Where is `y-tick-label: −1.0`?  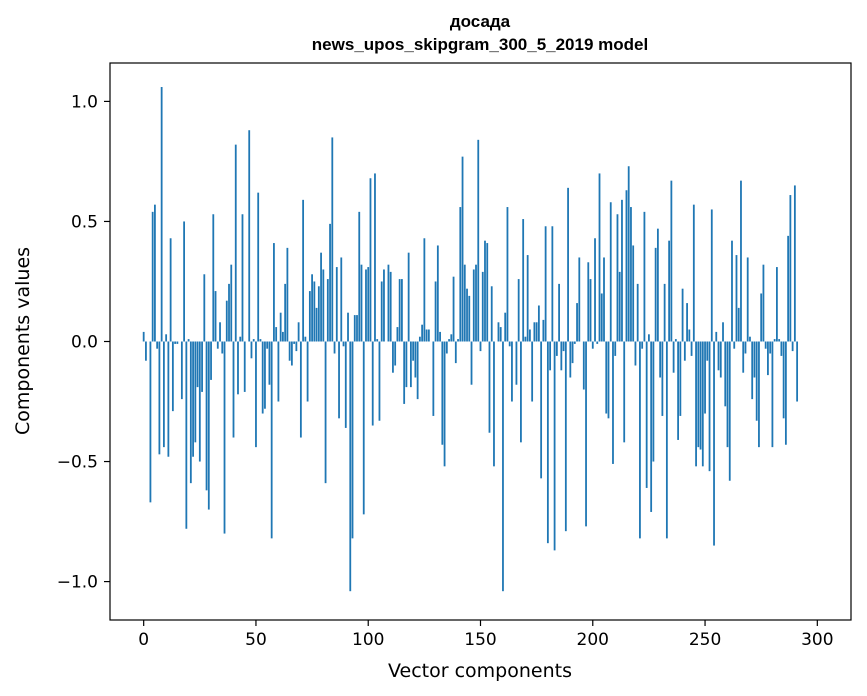
y-tick-label: −1.0 is located at coordinates (77, 583).